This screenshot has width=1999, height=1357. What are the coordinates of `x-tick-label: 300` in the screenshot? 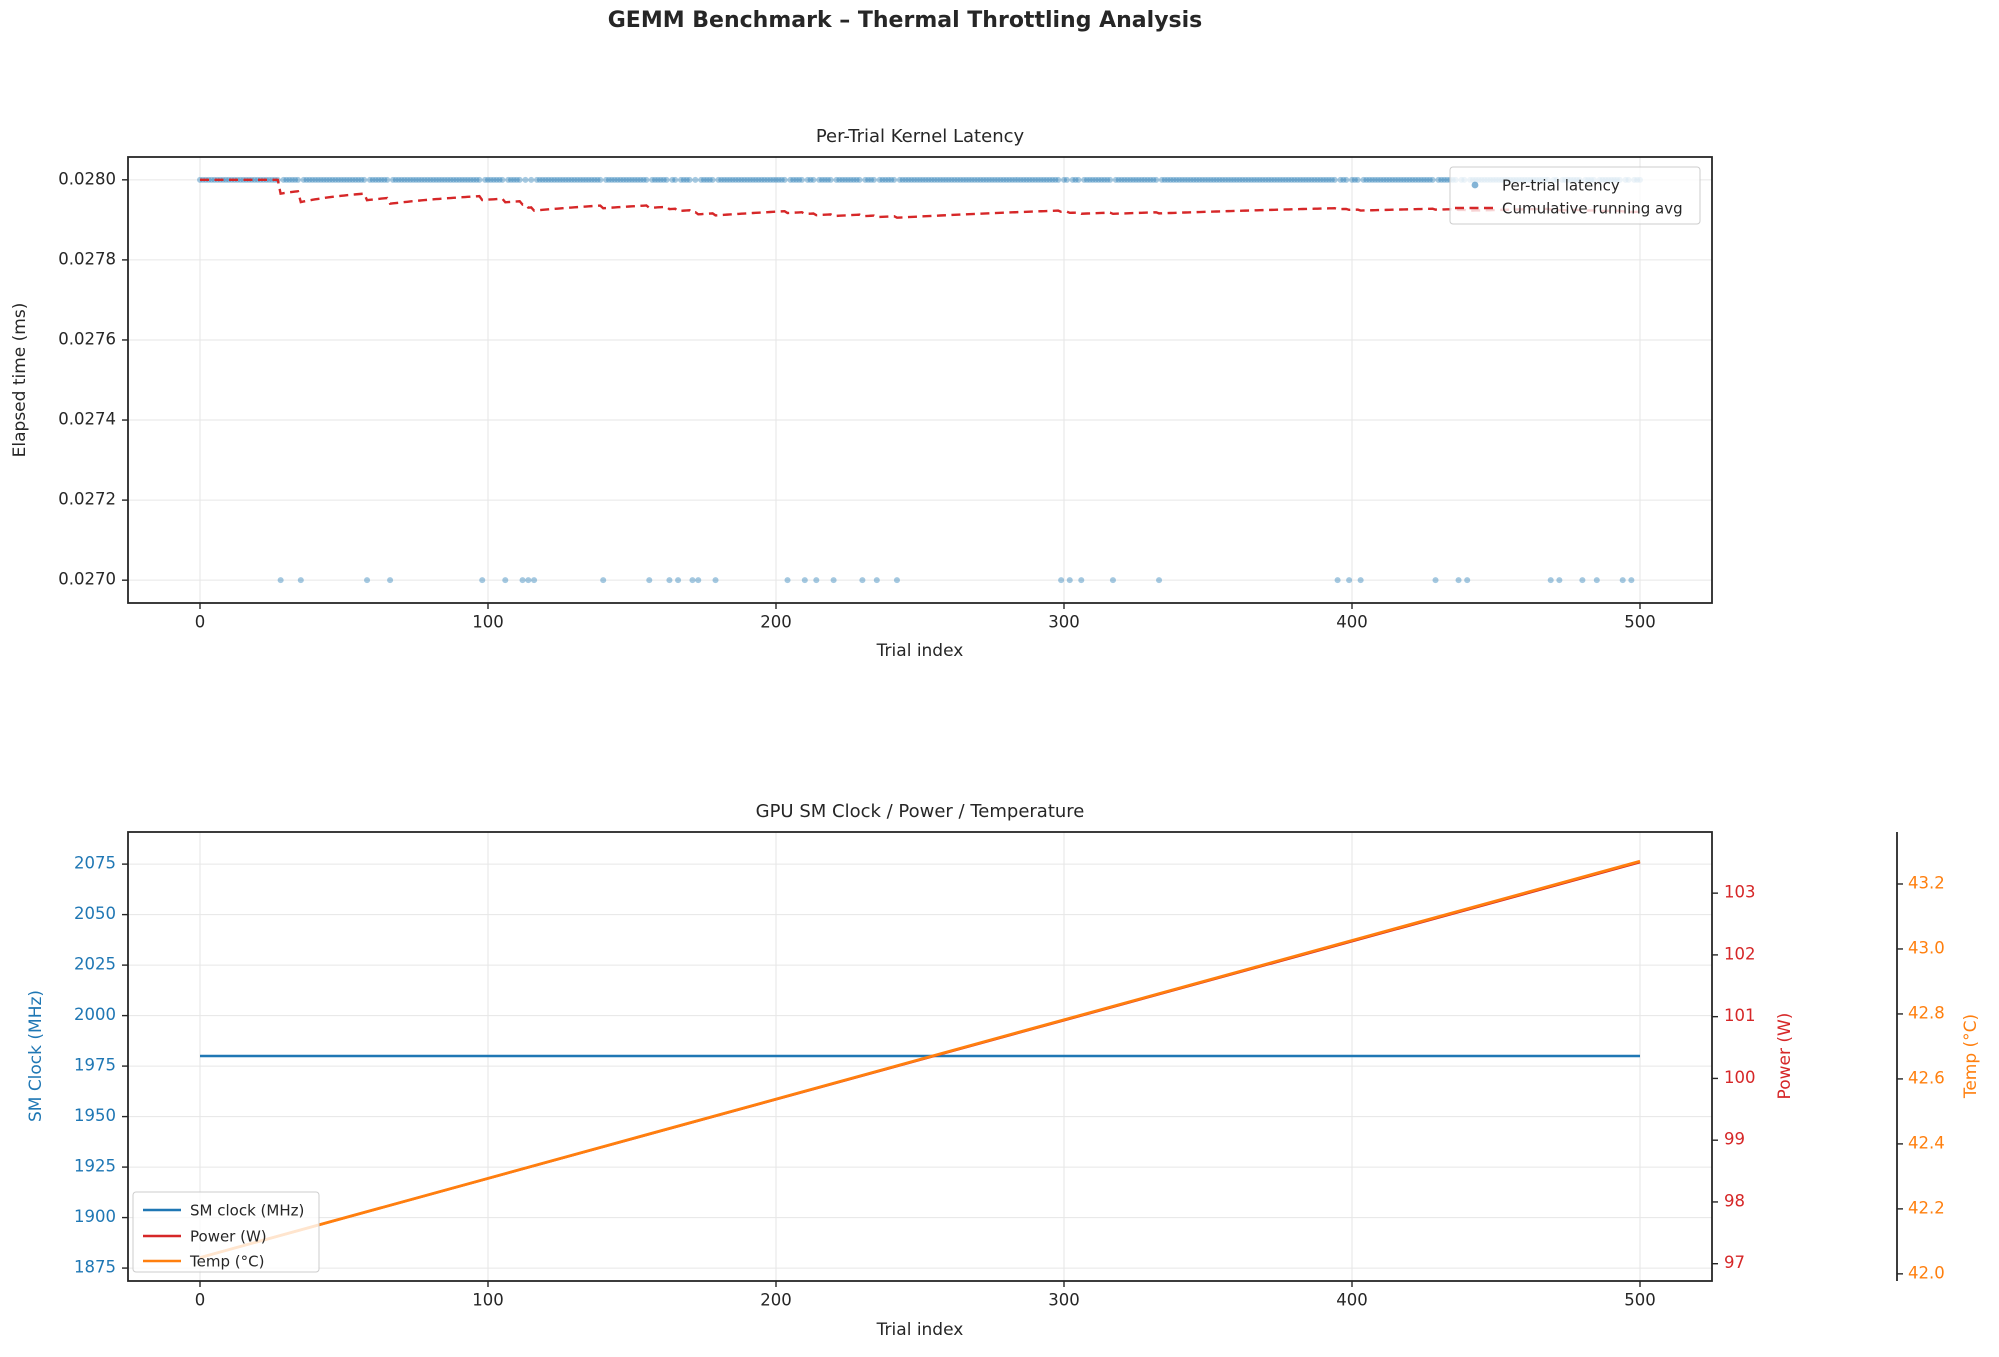 It's located at (1064, 622).